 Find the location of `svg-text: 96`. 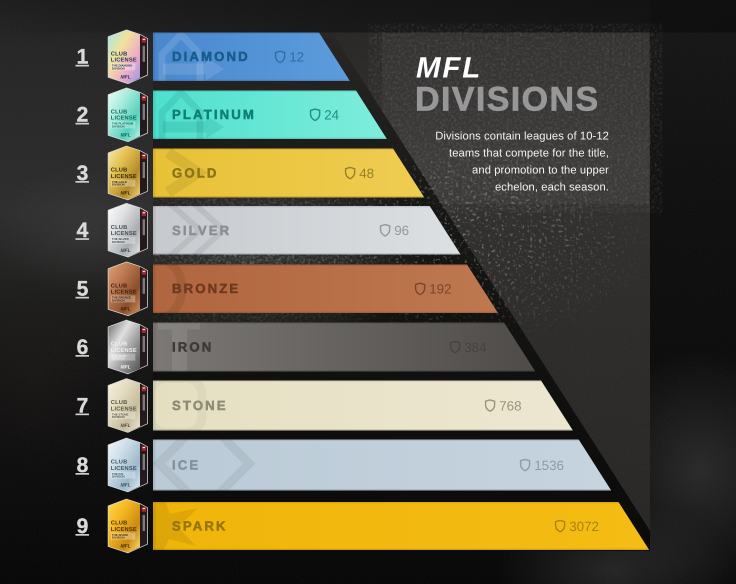

svg-text: 96 is located at coordinates (401, 230).